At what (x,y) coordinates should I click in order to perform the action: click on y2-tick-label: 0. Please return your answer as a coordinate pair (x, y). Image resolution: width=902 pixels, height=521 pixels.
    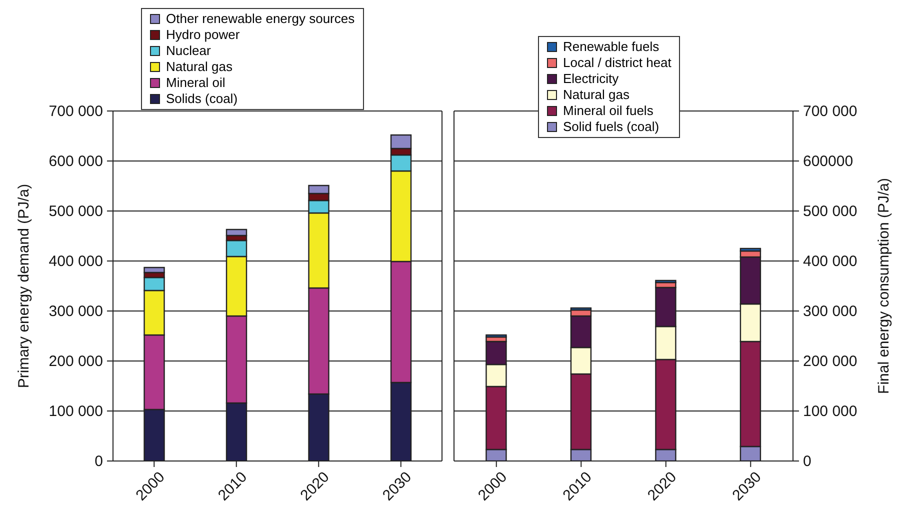
    Looking at the image, I should click on (807, 461).